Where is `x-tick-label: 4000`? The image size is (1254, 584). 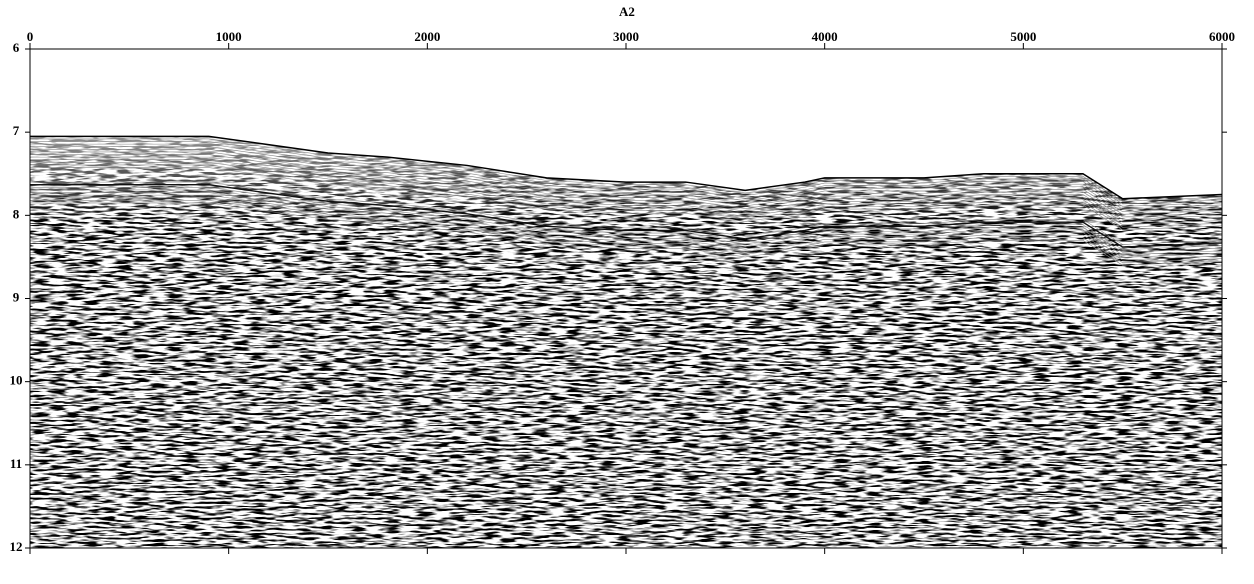
x-tick-label: 4000 is located at coordinates (825, 36).